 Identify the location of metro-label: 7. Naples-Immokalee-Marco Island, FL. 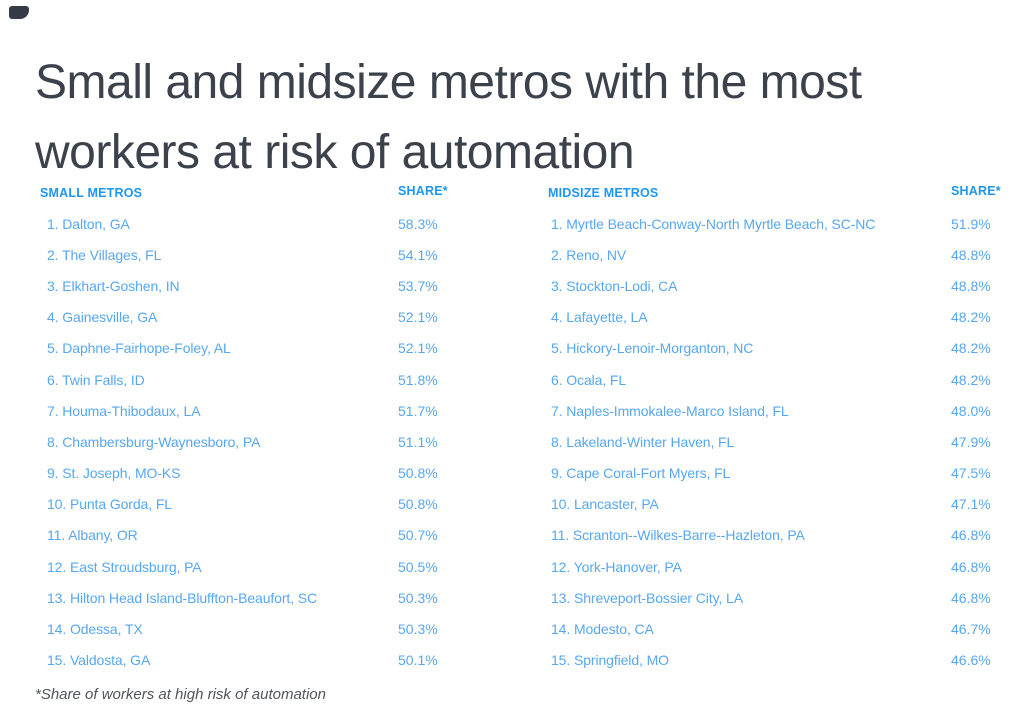
(670, 410).